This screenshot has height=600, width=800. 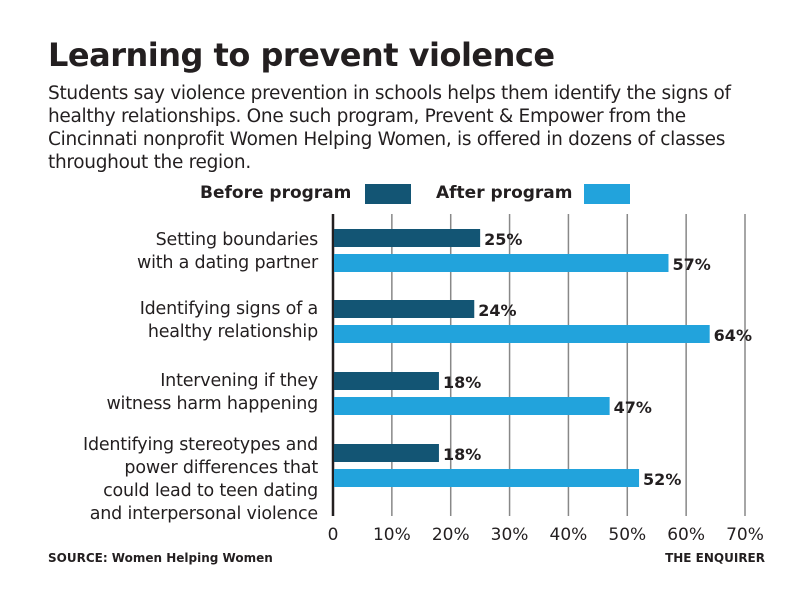 I want to click on data-label: 24%, so click(x=497, y=310).